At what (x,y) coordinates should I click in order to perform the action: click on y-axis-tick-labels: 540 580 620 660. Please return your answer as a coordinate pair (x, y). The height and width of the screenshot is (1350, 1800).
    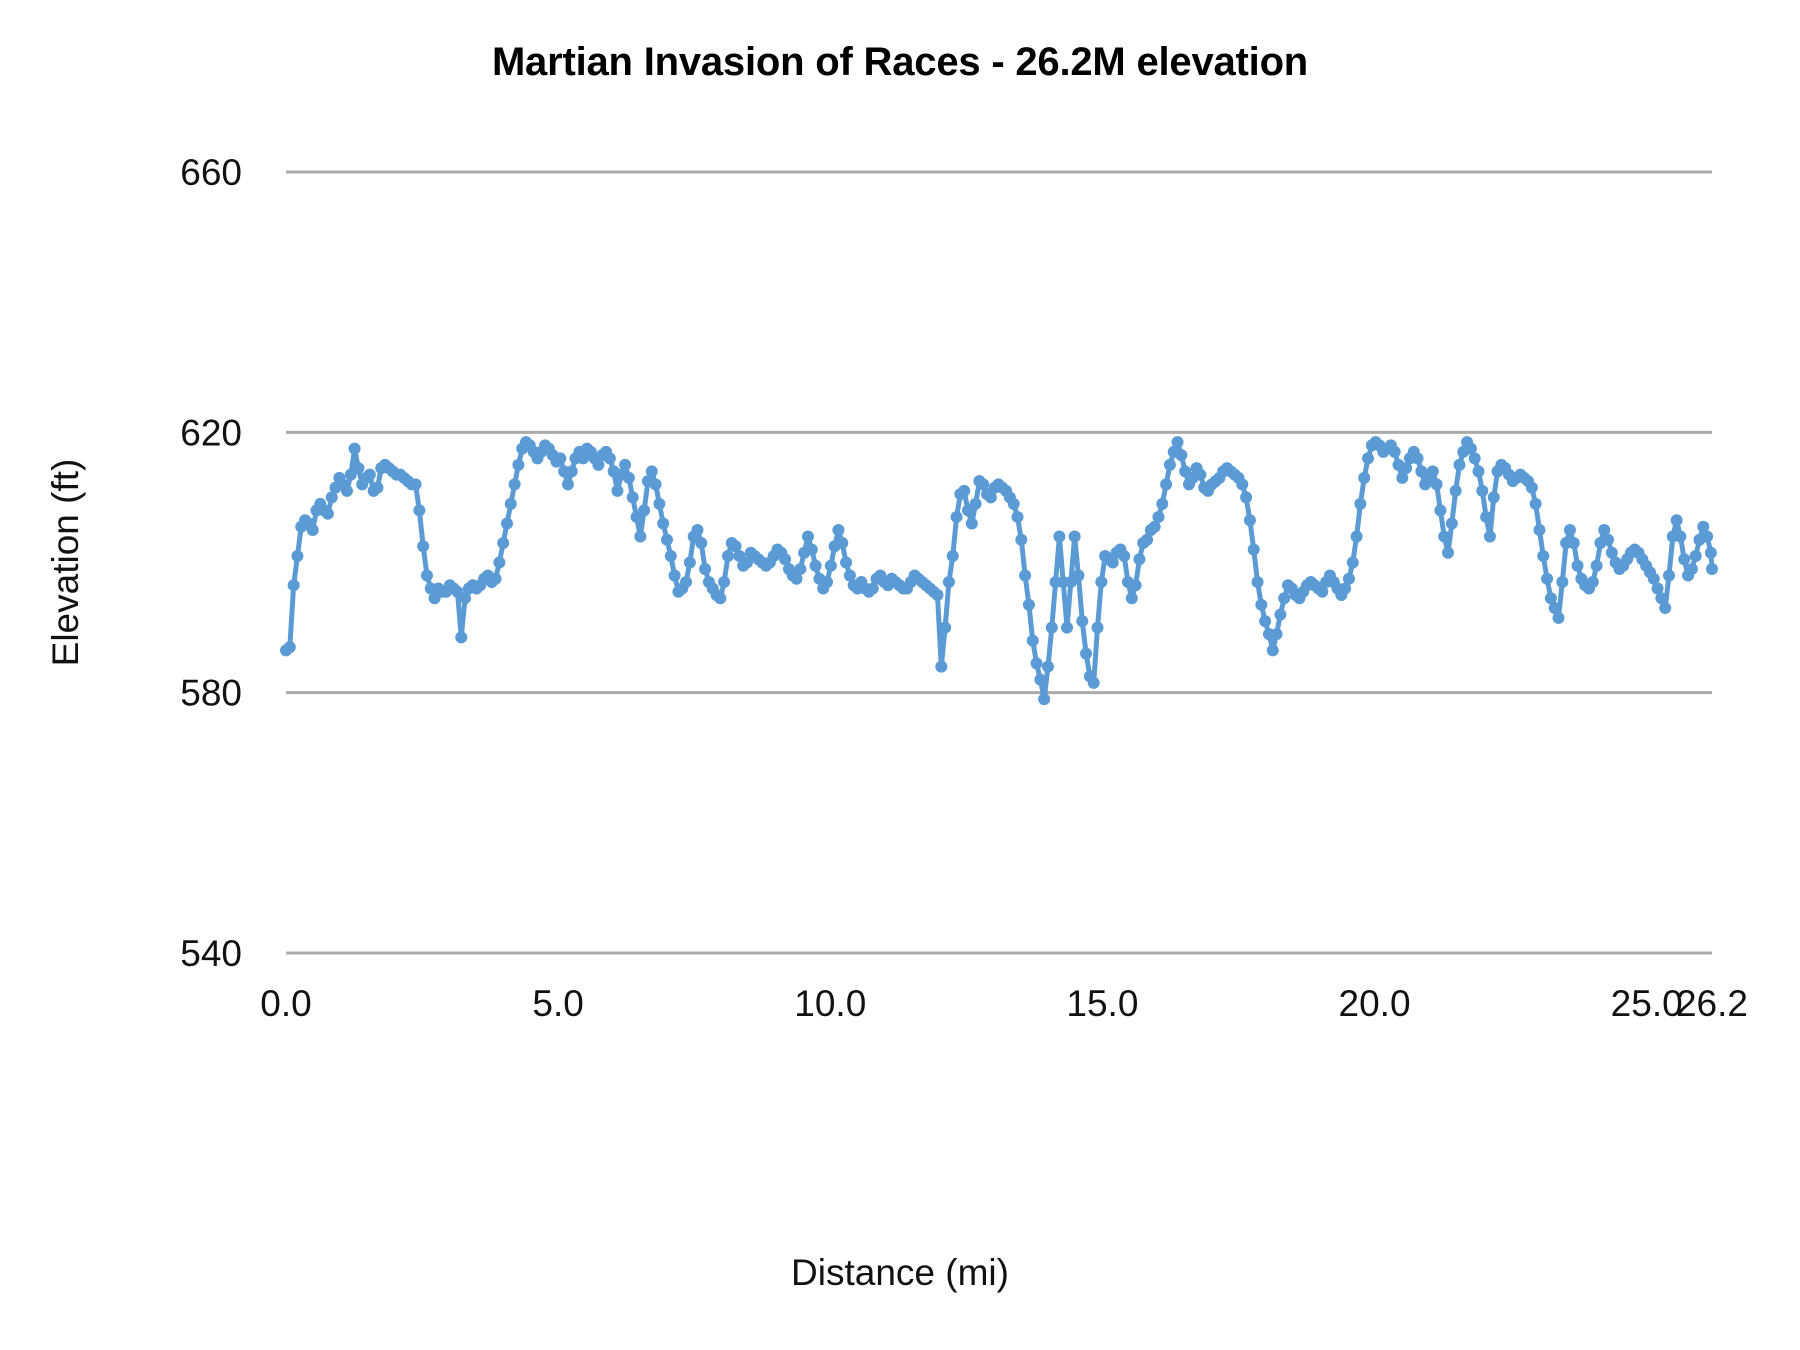
    Looking at the image, I should click on (211, 563).